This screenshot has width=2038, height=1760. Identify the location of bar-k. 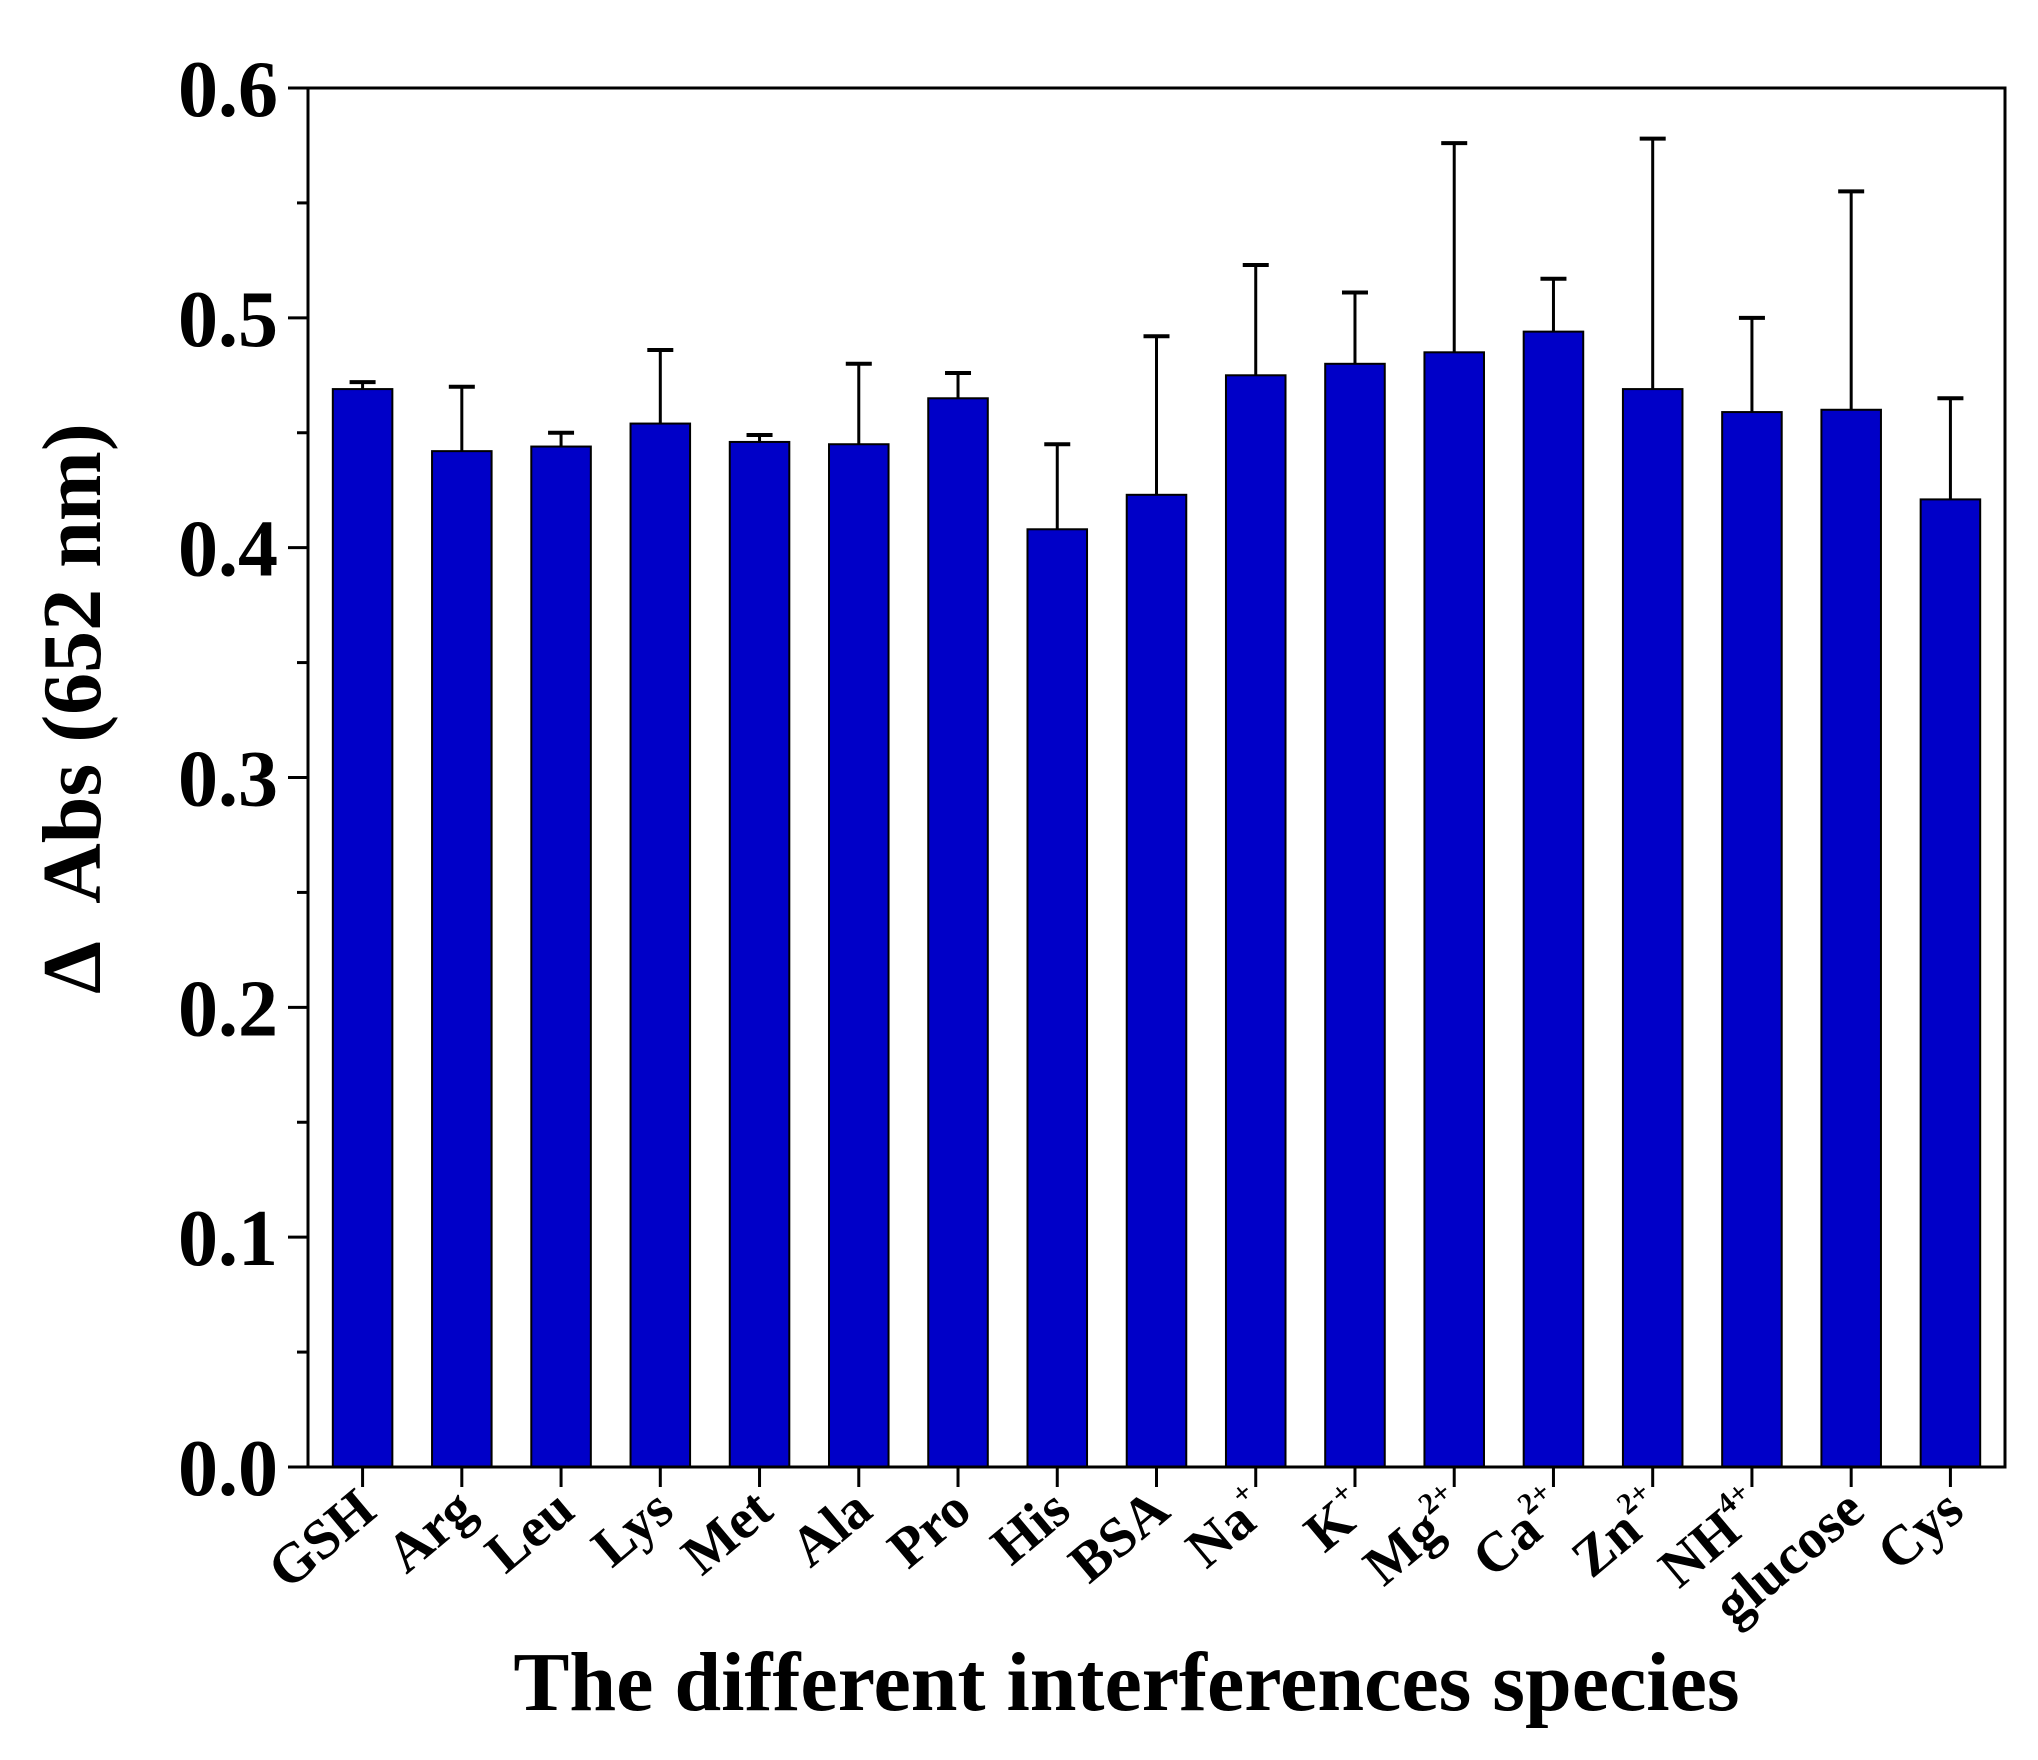
(1355, 915).